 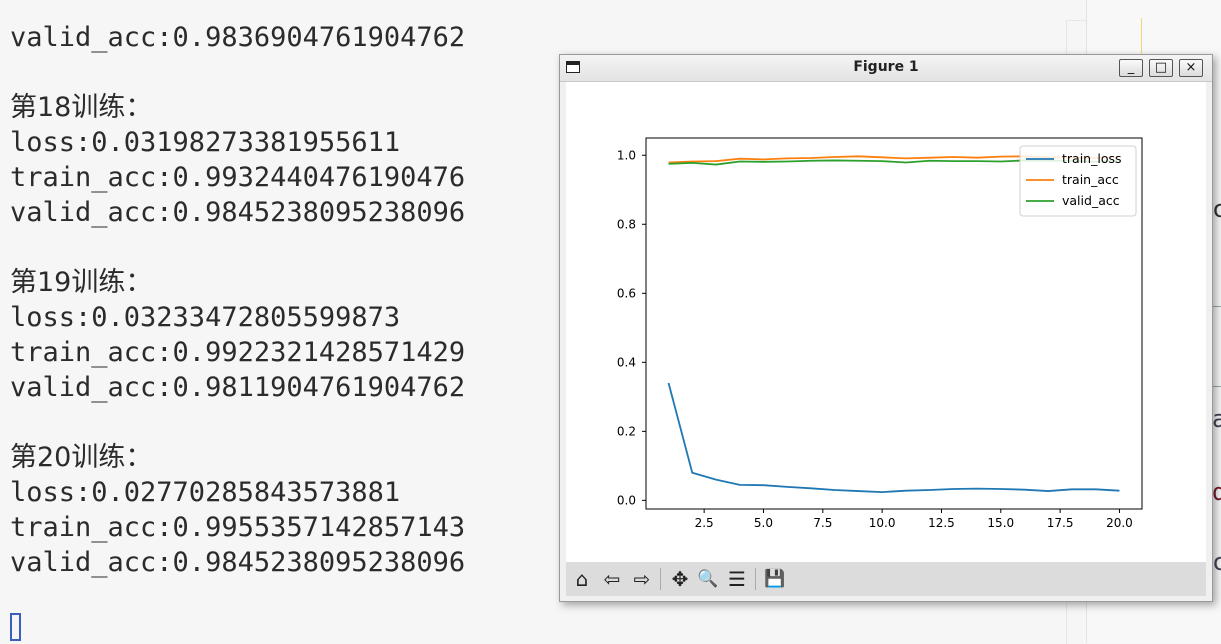 What do you see at coordinates (708, 579) in the screenshot?
I see `zoom-magnifier-icon: 🔍` at bounding box center [708, 579].